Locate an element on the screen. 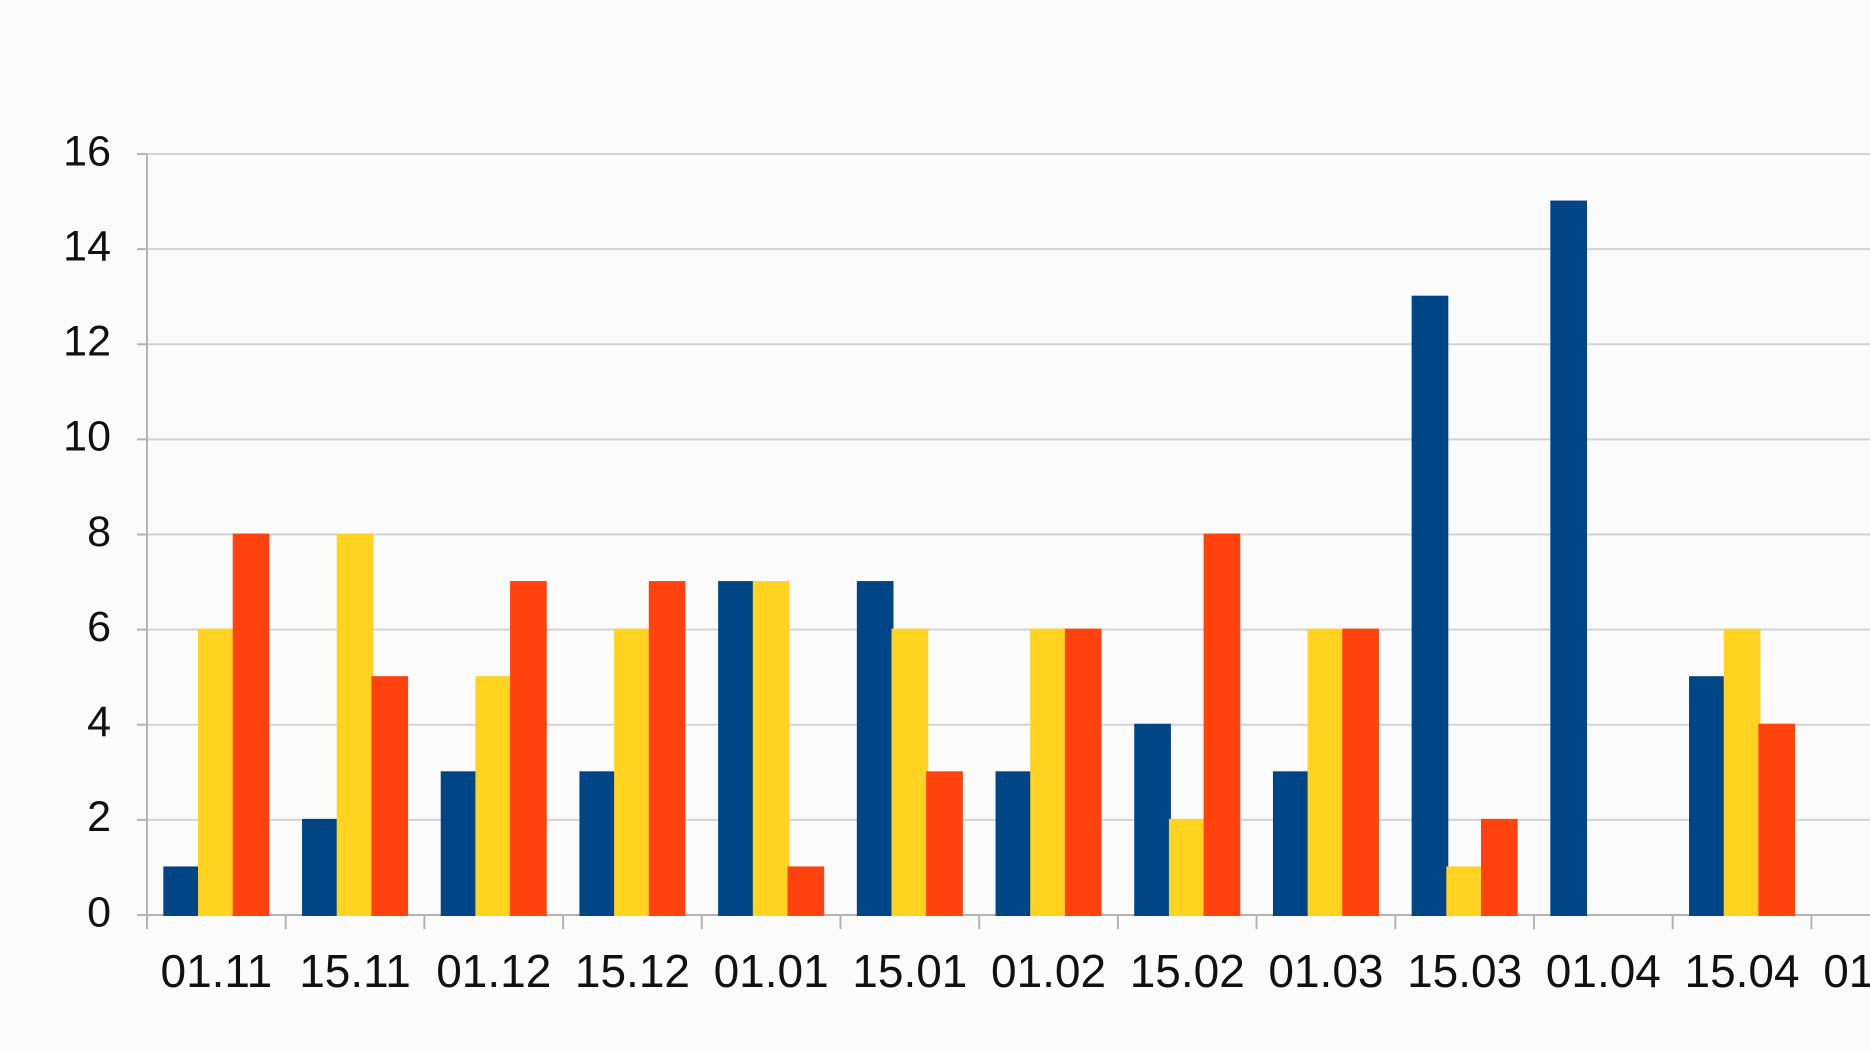  y-tick-label: 2 is located at coordinates (99, 817).